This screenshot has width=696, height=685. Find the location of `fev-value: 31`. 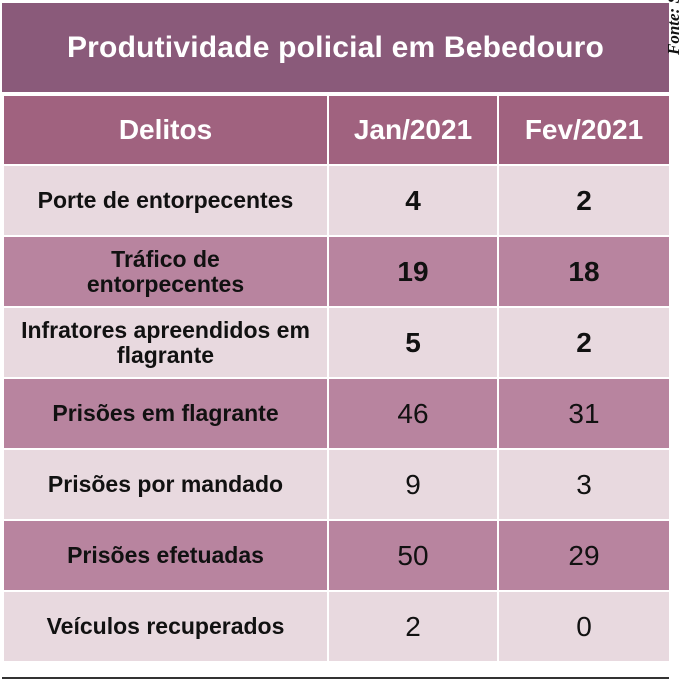

fev-value: 31 is located at coordinates (584, 413).